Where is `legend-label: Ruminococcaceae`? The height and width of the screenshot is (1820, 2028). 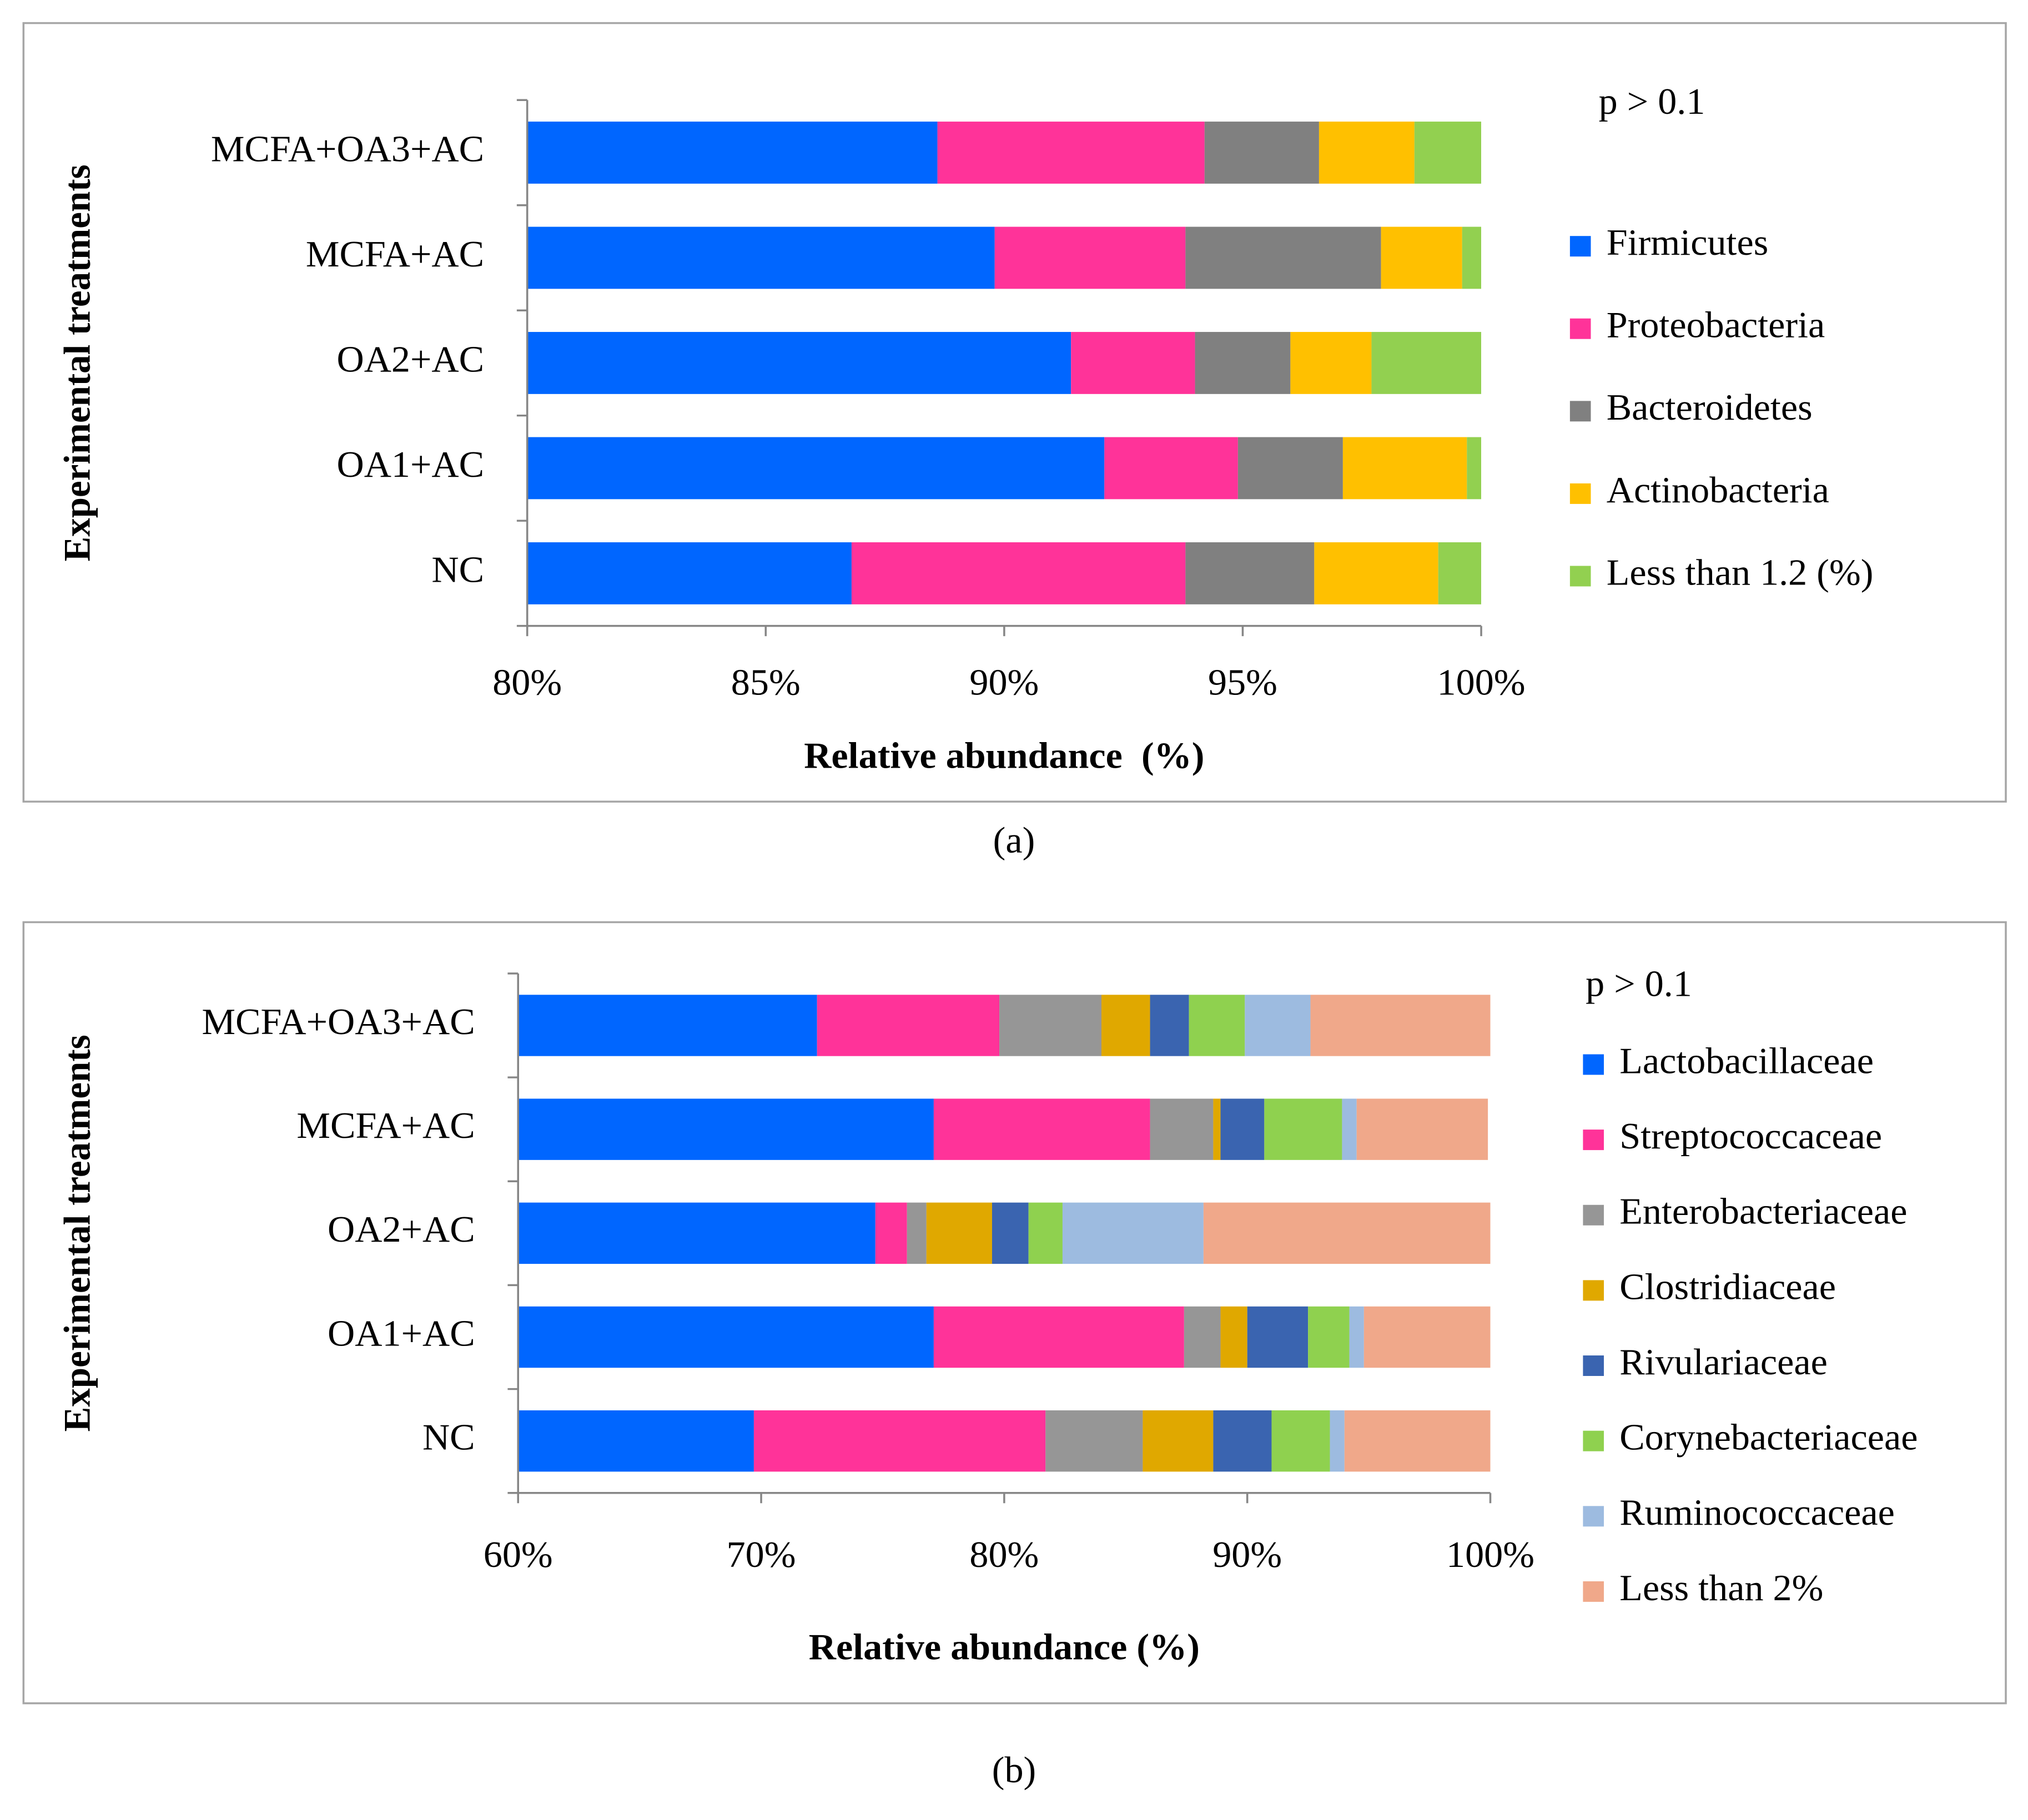 legend-label: Ruminococcaceae is located at coordinates (1757, 1512).